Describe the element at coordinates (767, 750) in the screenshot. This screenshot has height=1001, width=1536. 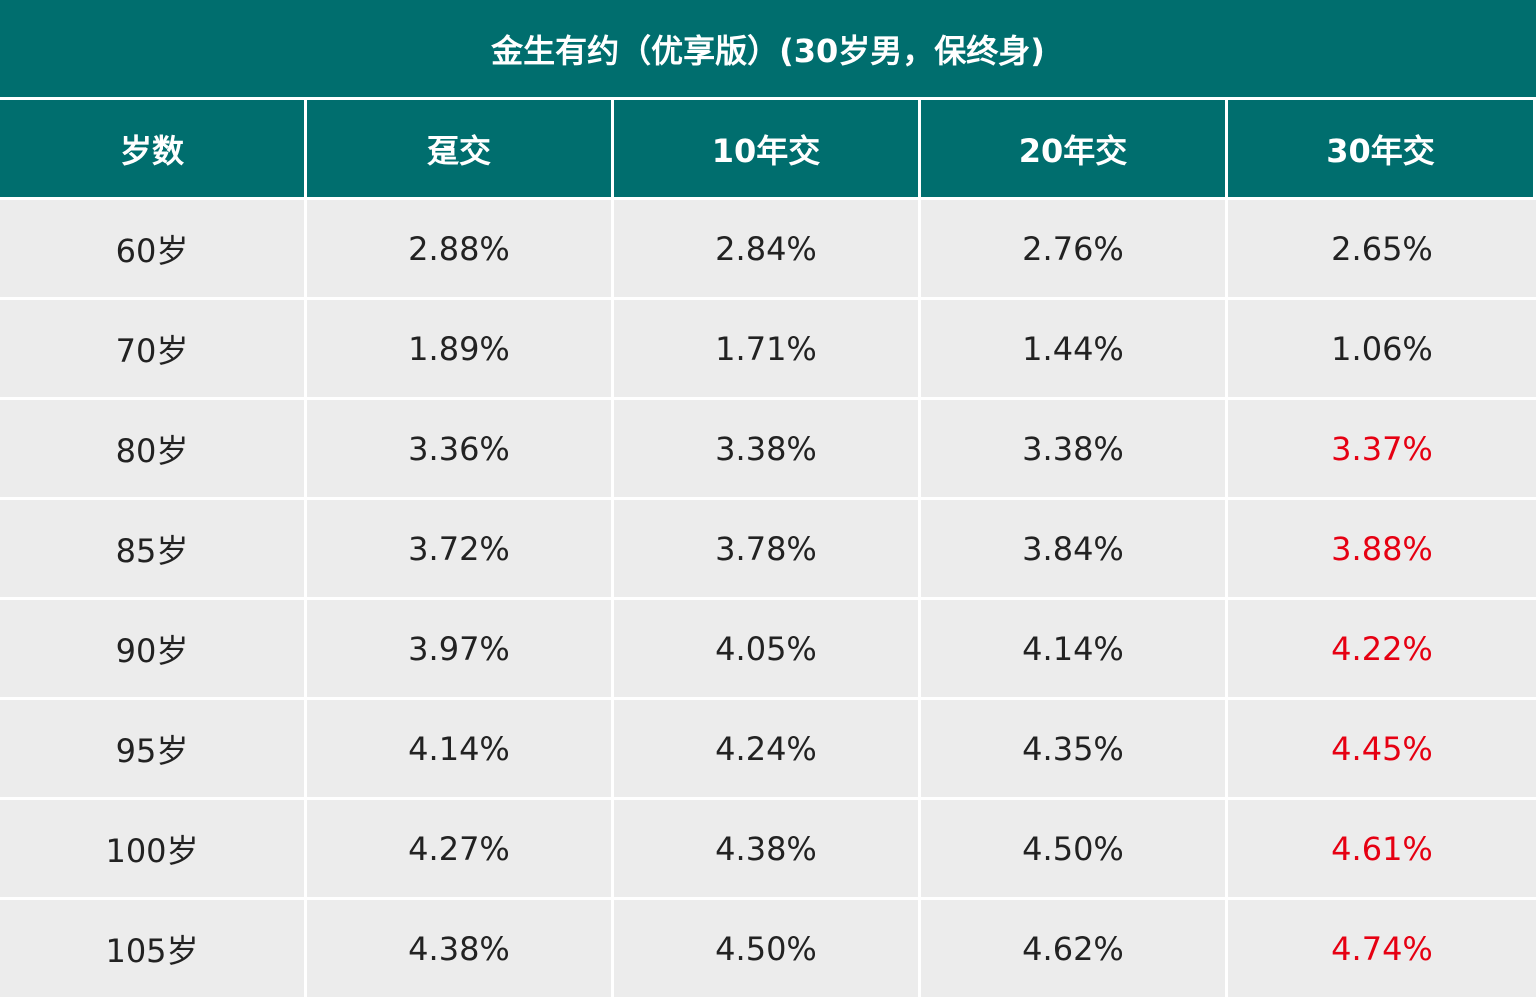
I see `value-cell: 4.24%` at that location.